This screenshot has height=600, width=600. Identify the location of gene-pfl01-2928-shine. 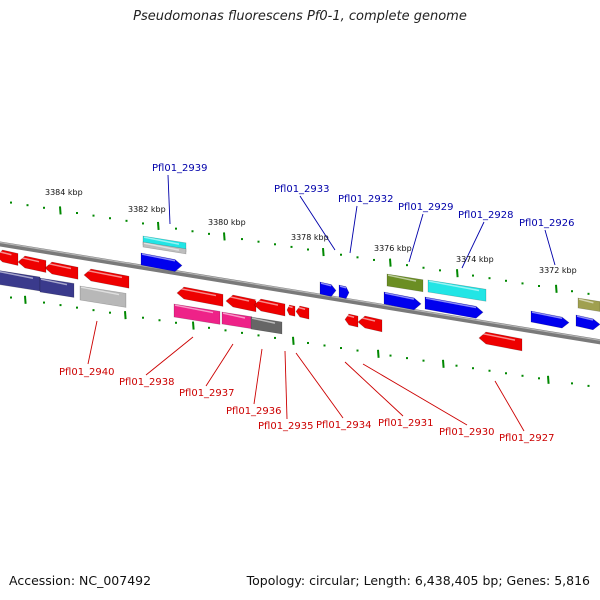
(451, 303).